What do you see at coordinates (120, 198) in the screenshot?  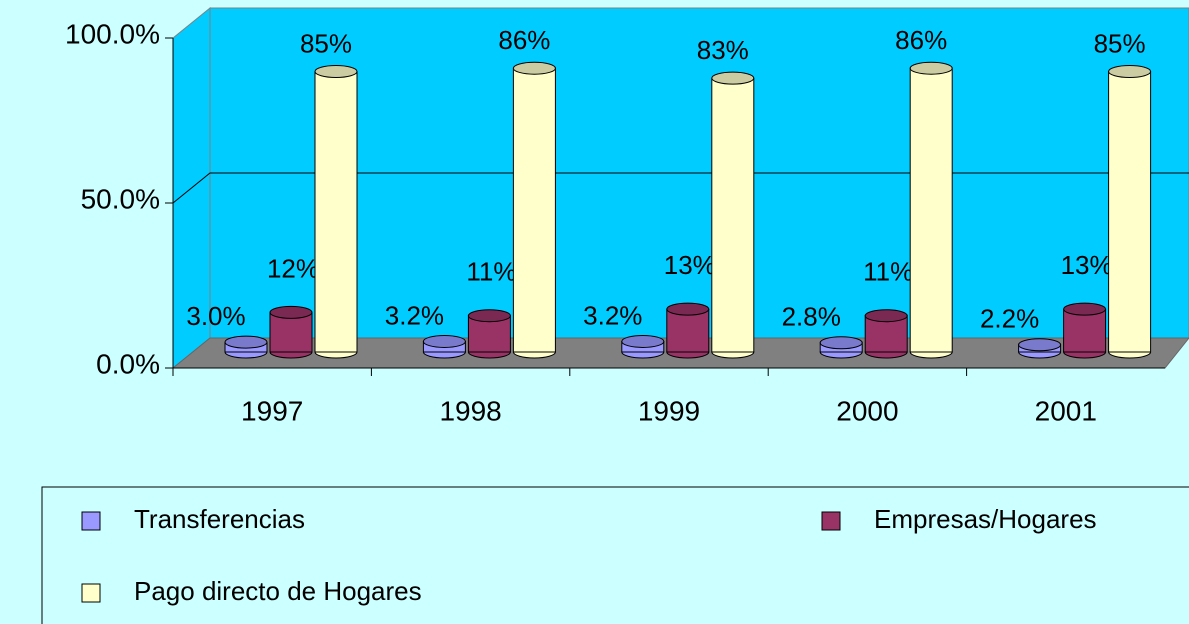 I see `y-tick-label: 50.0%` at bounding box center [120, 198].